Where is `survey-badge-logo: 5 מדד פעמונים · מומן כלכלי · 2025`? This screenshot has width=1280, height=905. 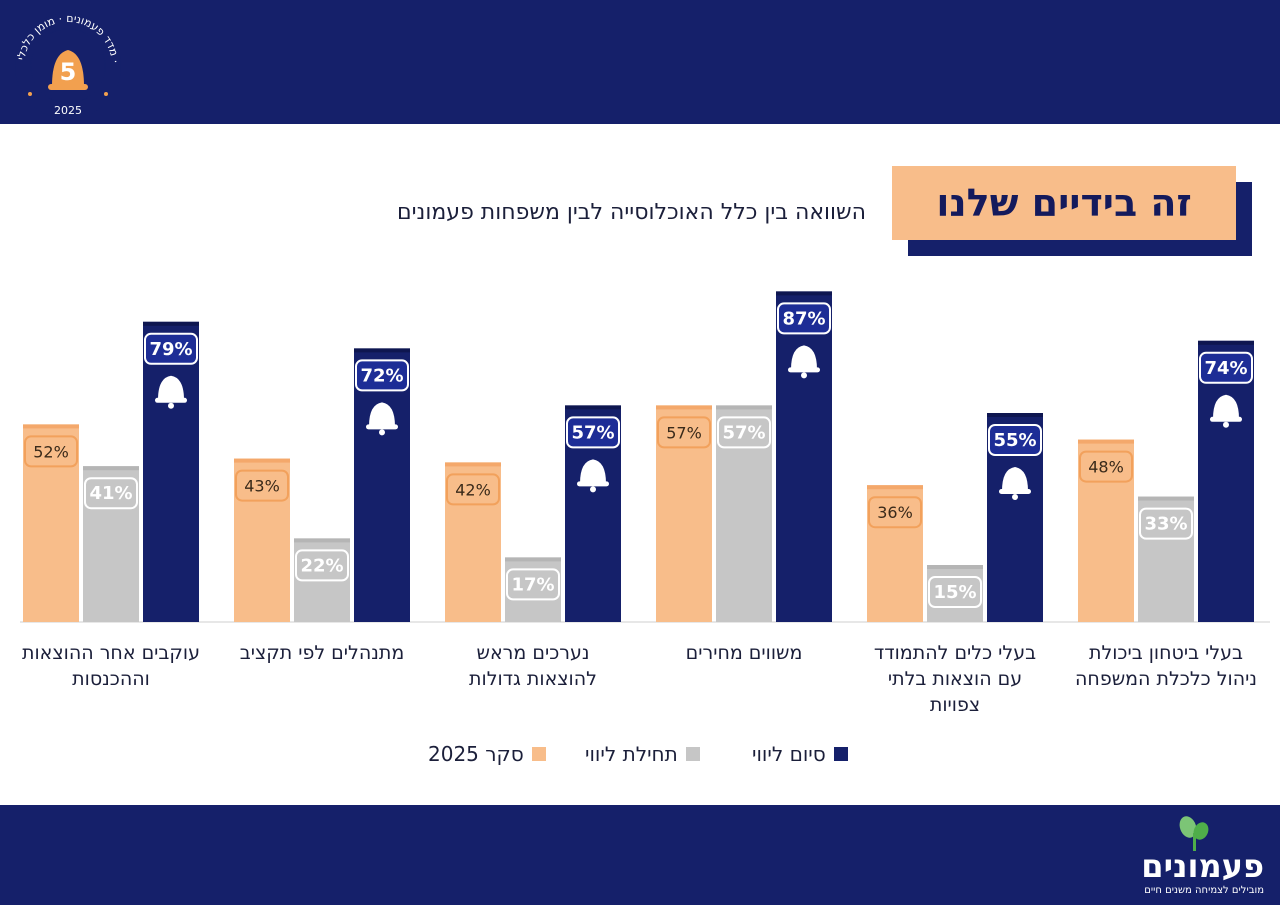 survey-badge-logo: 5 מדד פעמונים · מומן כלכלי · 2025 is located at coordinates (68, 66).